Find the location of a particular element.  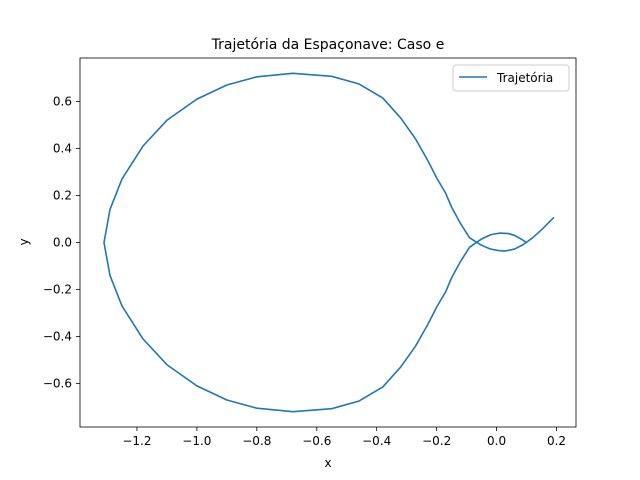

y-tick-label: −0.6 is located at coordinates (57, 384).